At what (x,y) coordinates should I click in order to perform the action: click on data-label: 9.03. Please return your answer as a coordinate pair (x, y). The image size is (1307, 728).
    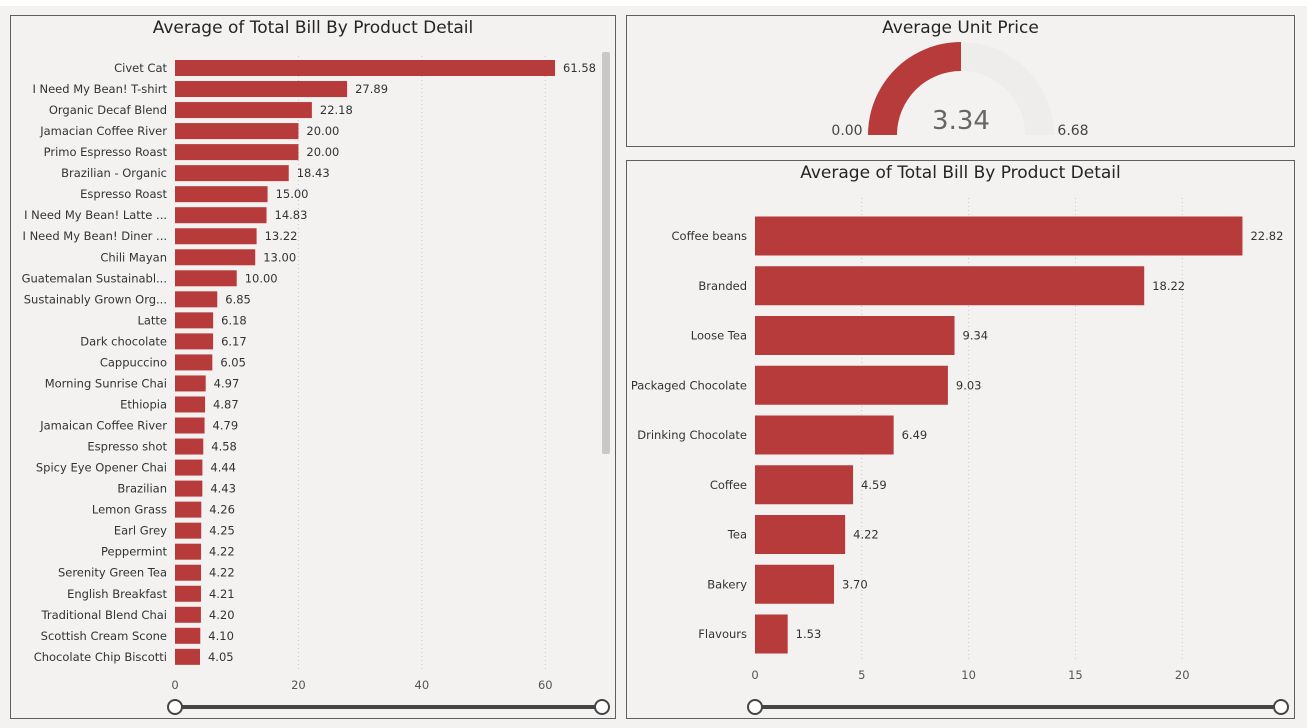
    Looking at the image, I should click on (969, 385).